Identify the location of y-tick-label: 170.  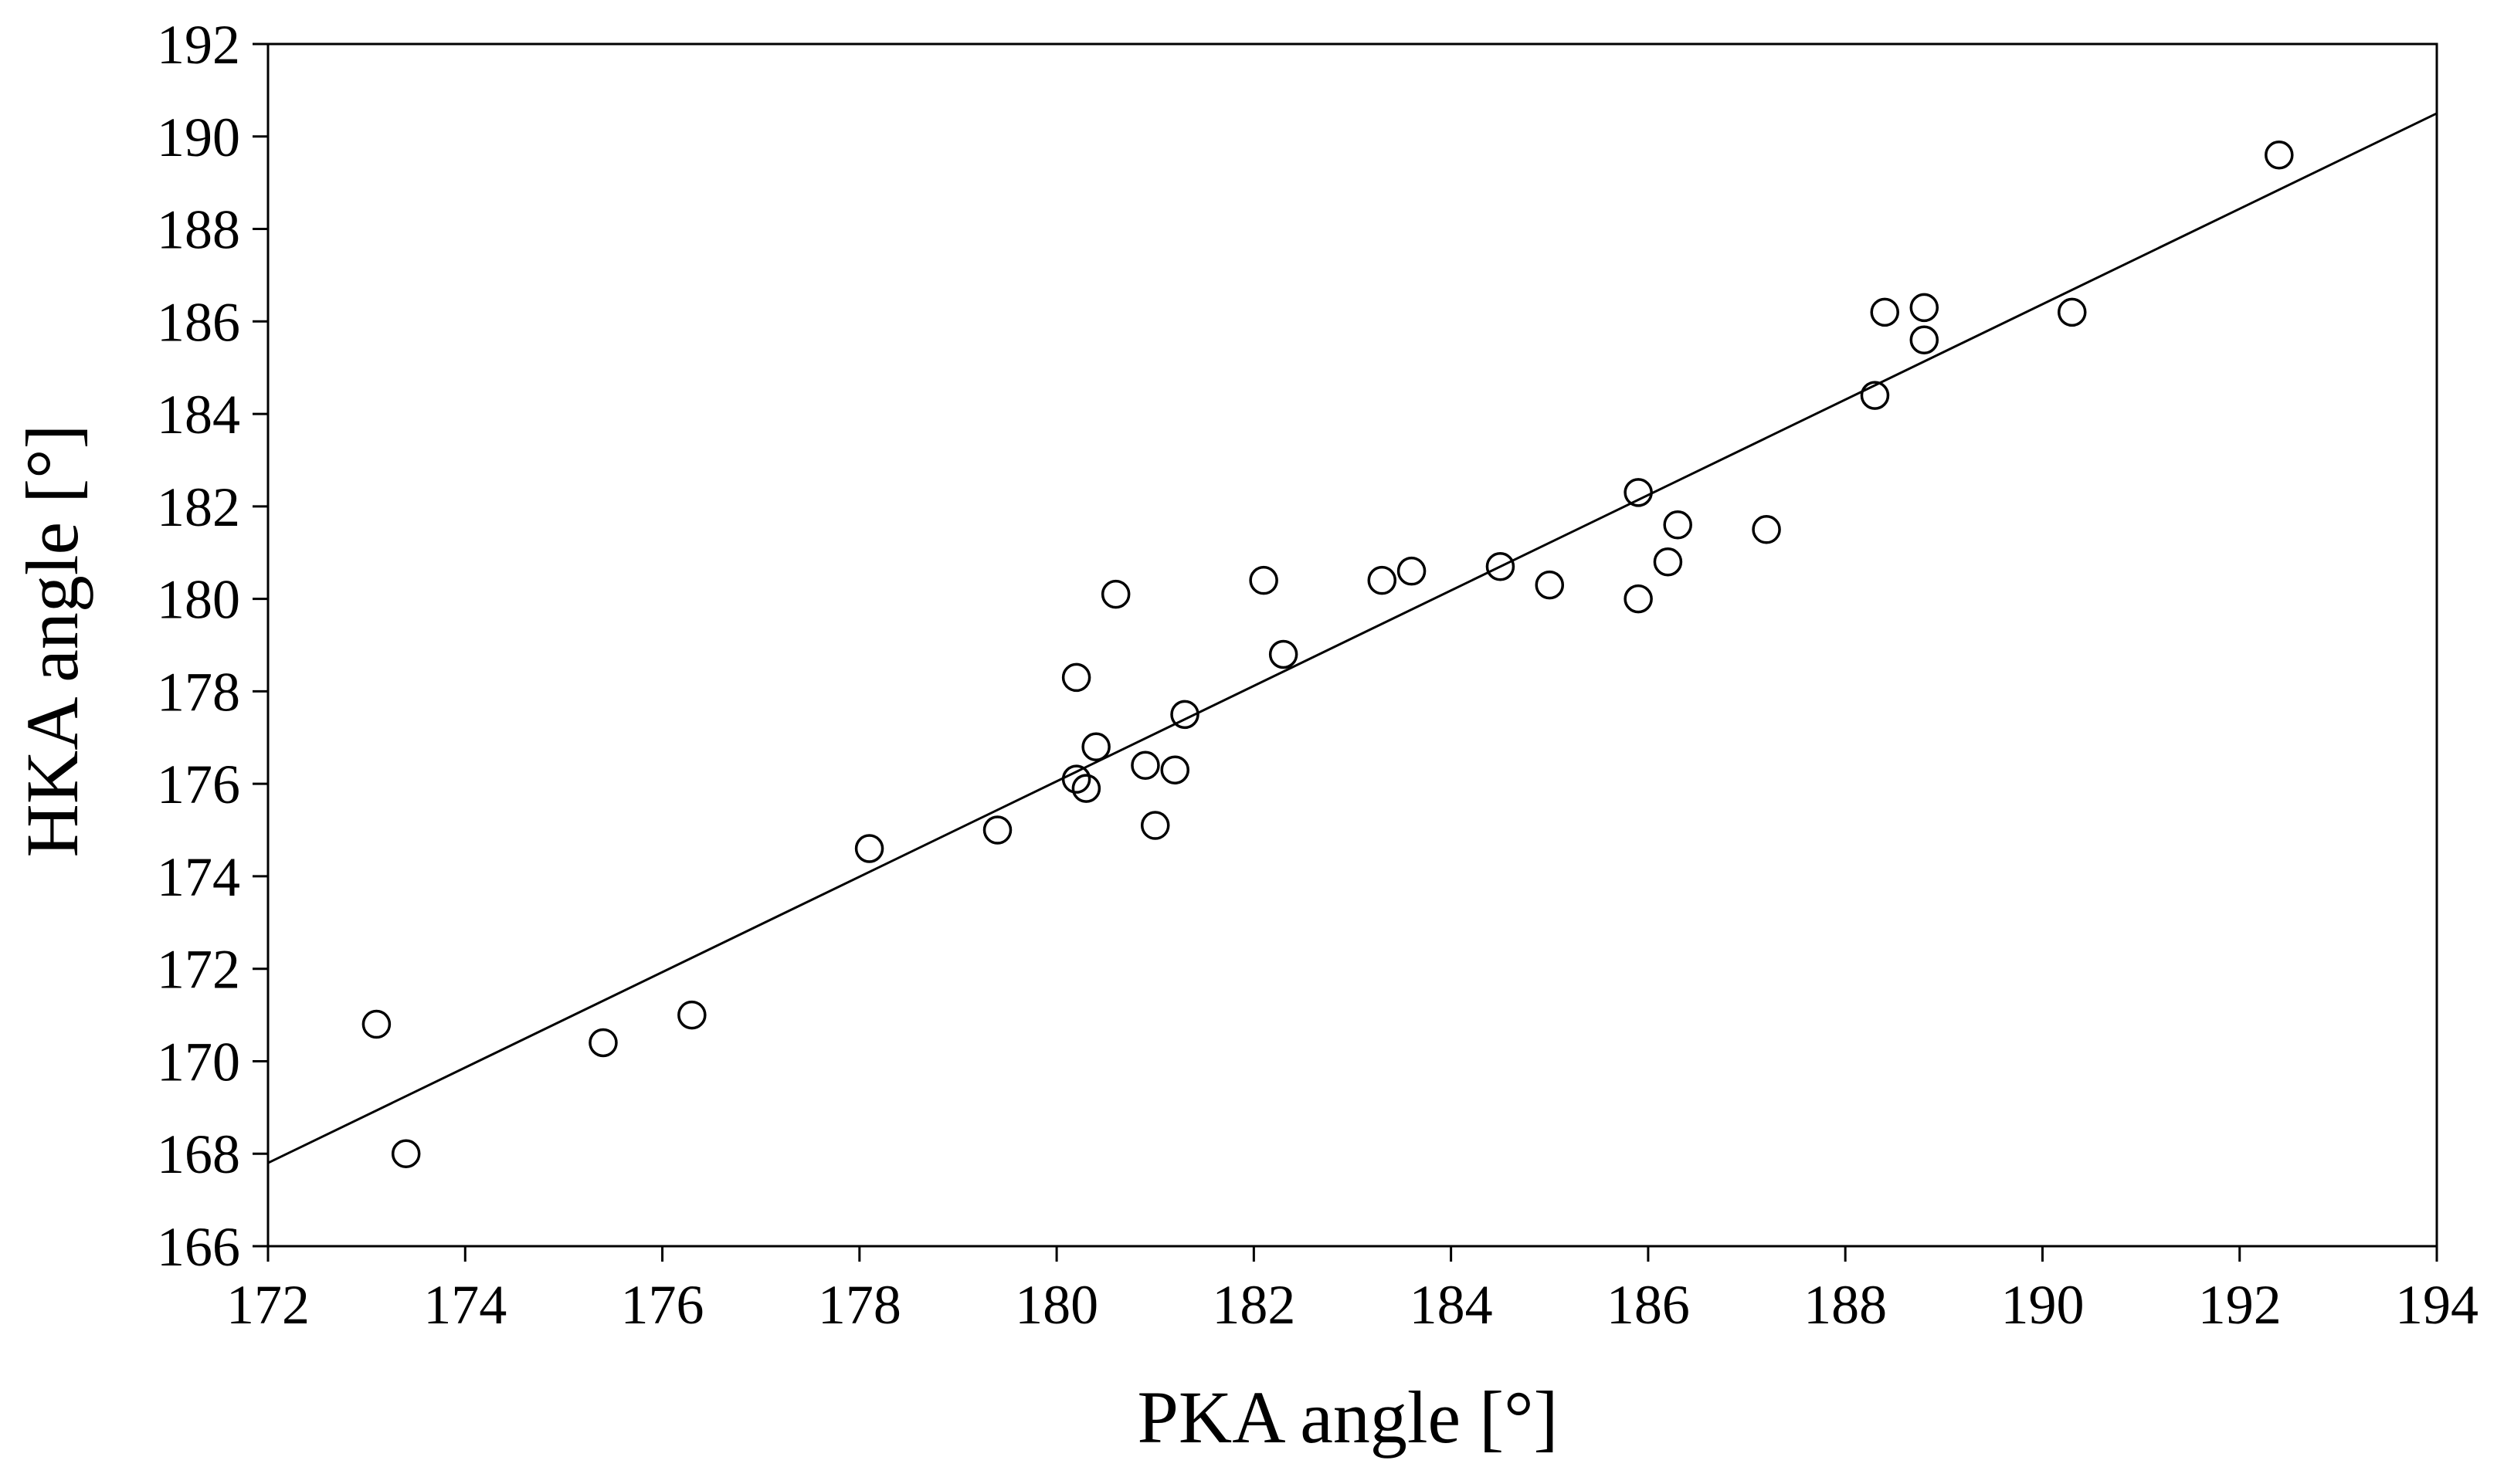
(198, 1062).